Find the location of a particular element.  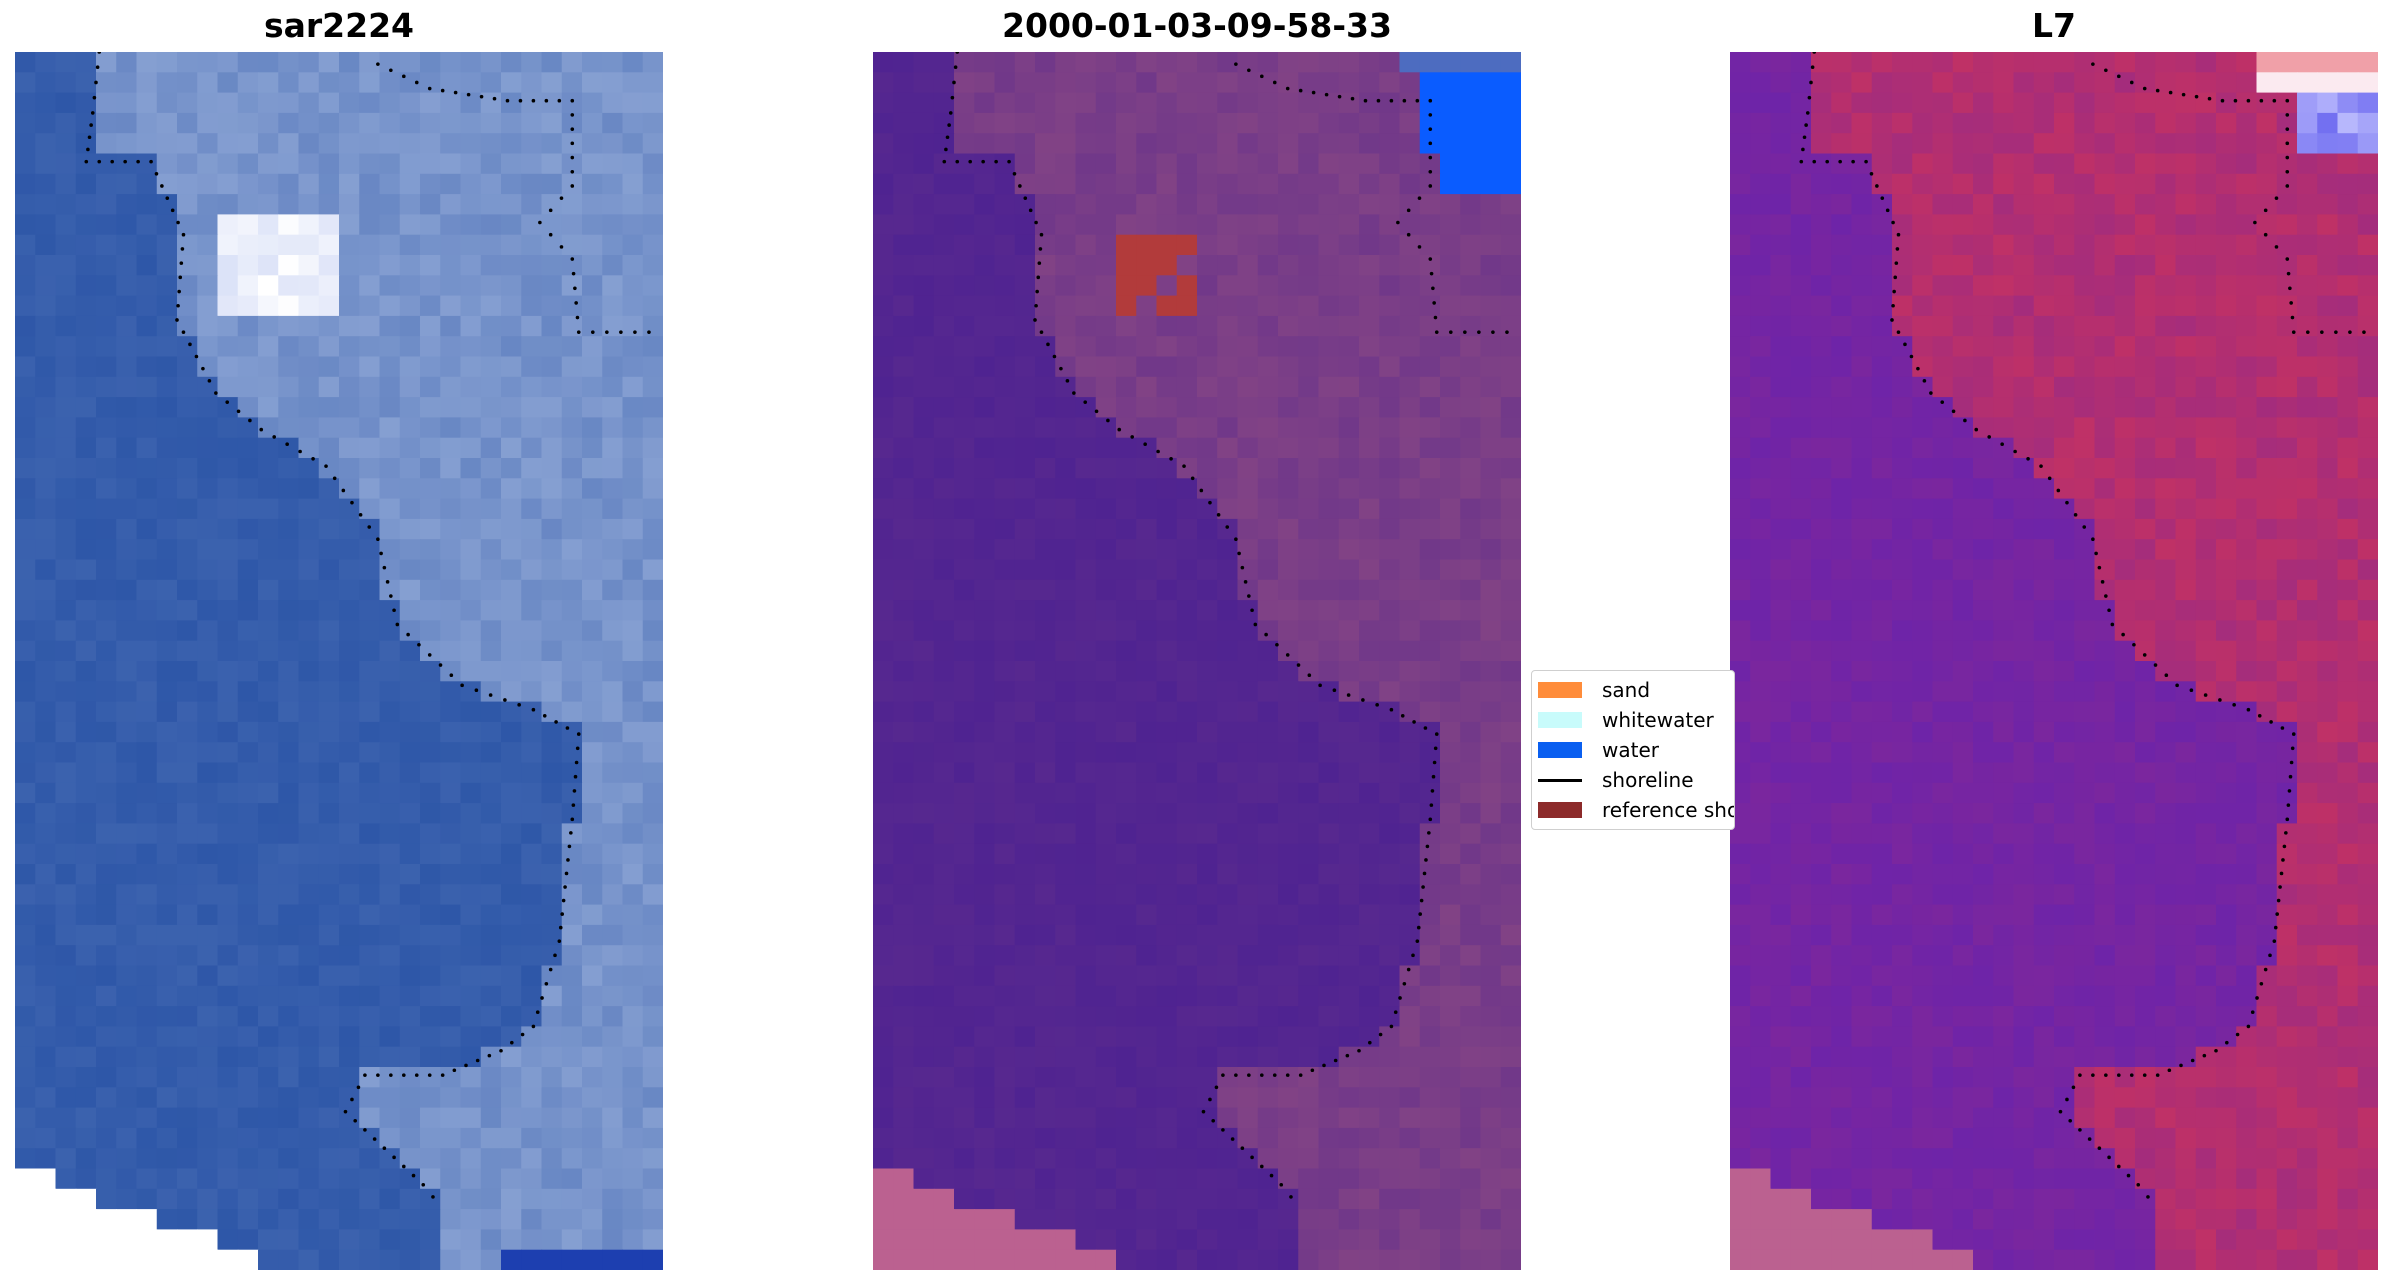

panel-title-mndwi: L7 is located at coordinates (2054, 25).